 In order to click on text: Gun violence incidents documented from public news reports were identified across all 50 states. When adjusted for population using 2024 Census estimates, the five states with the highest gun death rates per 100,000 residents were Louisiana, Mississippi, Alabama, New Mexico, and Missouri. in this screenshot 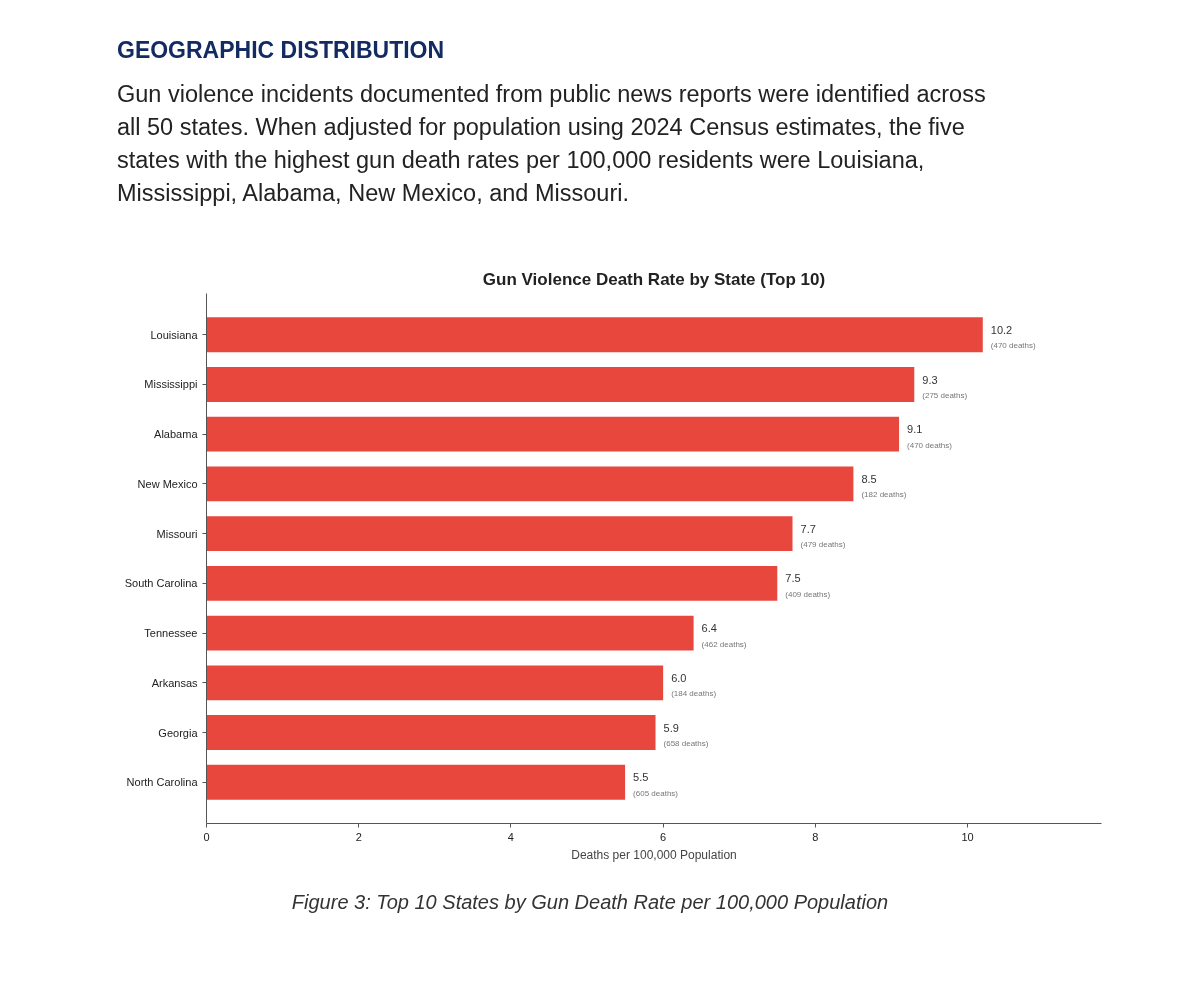, I will do `click(552, 143)`.